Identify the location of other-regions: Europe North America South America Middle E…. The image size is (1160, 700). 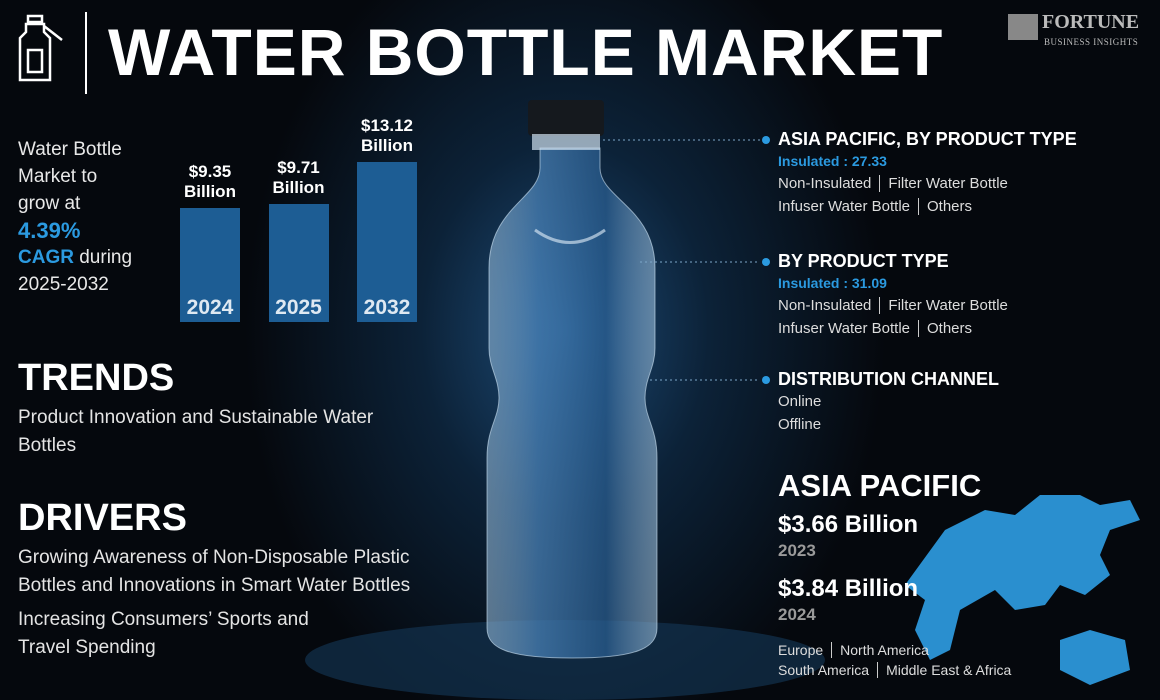
(968, 660).